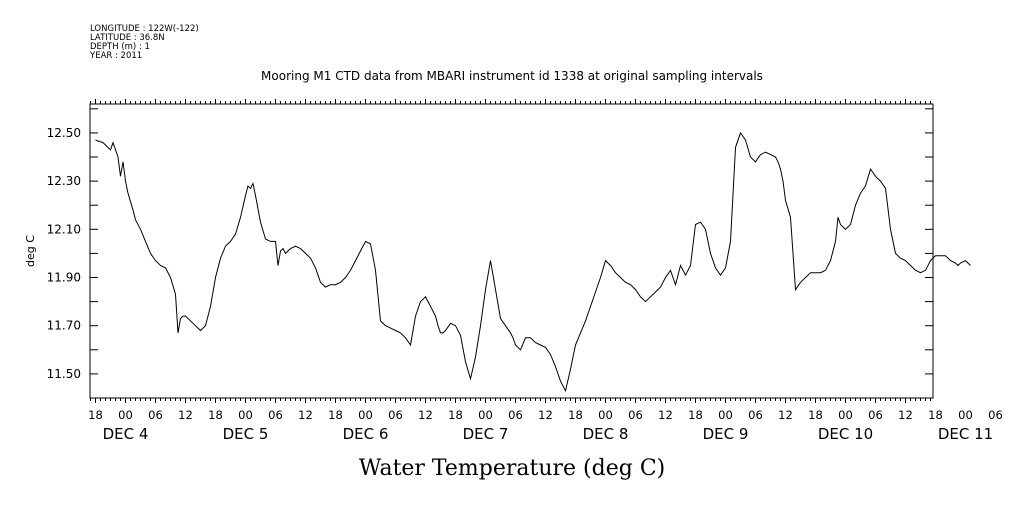 The height and width of the screenshot is (509, 1009). I want to click on x-day-label: DEC 10, so click(845, 434).